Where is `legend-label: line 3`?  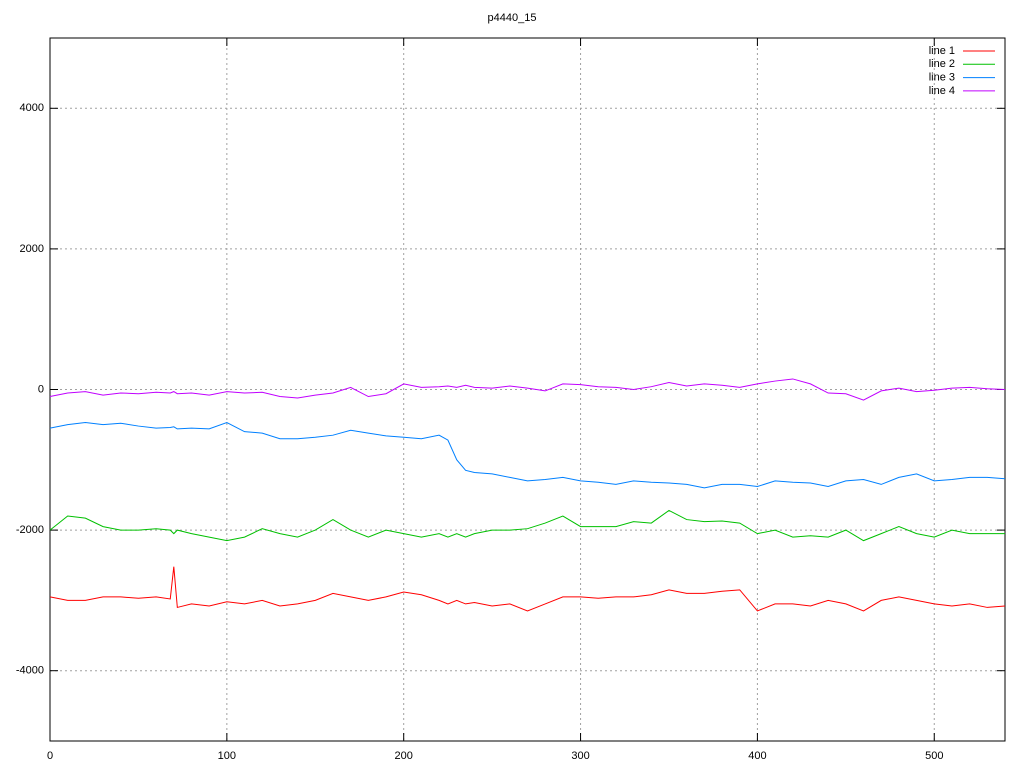
legend-label: line 3 is located at coordinates (942, 78).